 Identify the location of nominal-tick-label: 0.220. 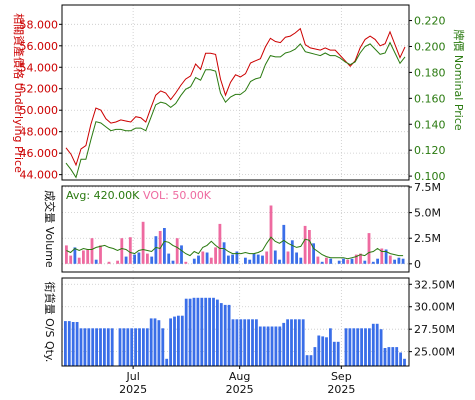
(430, 21).